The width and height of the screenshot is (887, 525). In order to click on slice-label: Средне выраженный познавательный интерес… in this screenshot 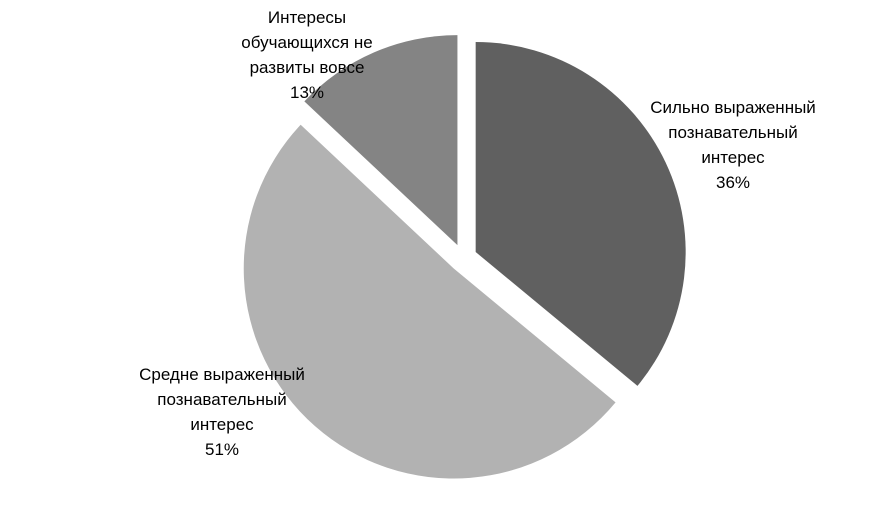, I will do `click(222, 412)`.